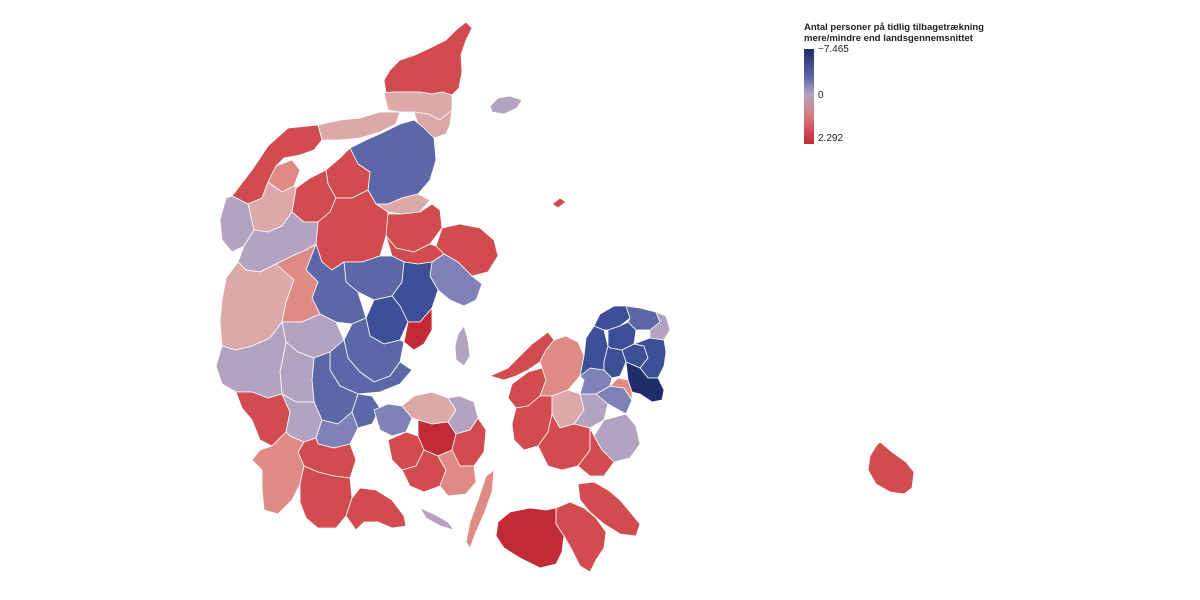  I want to click on region-samsoe, so click(462, 346).